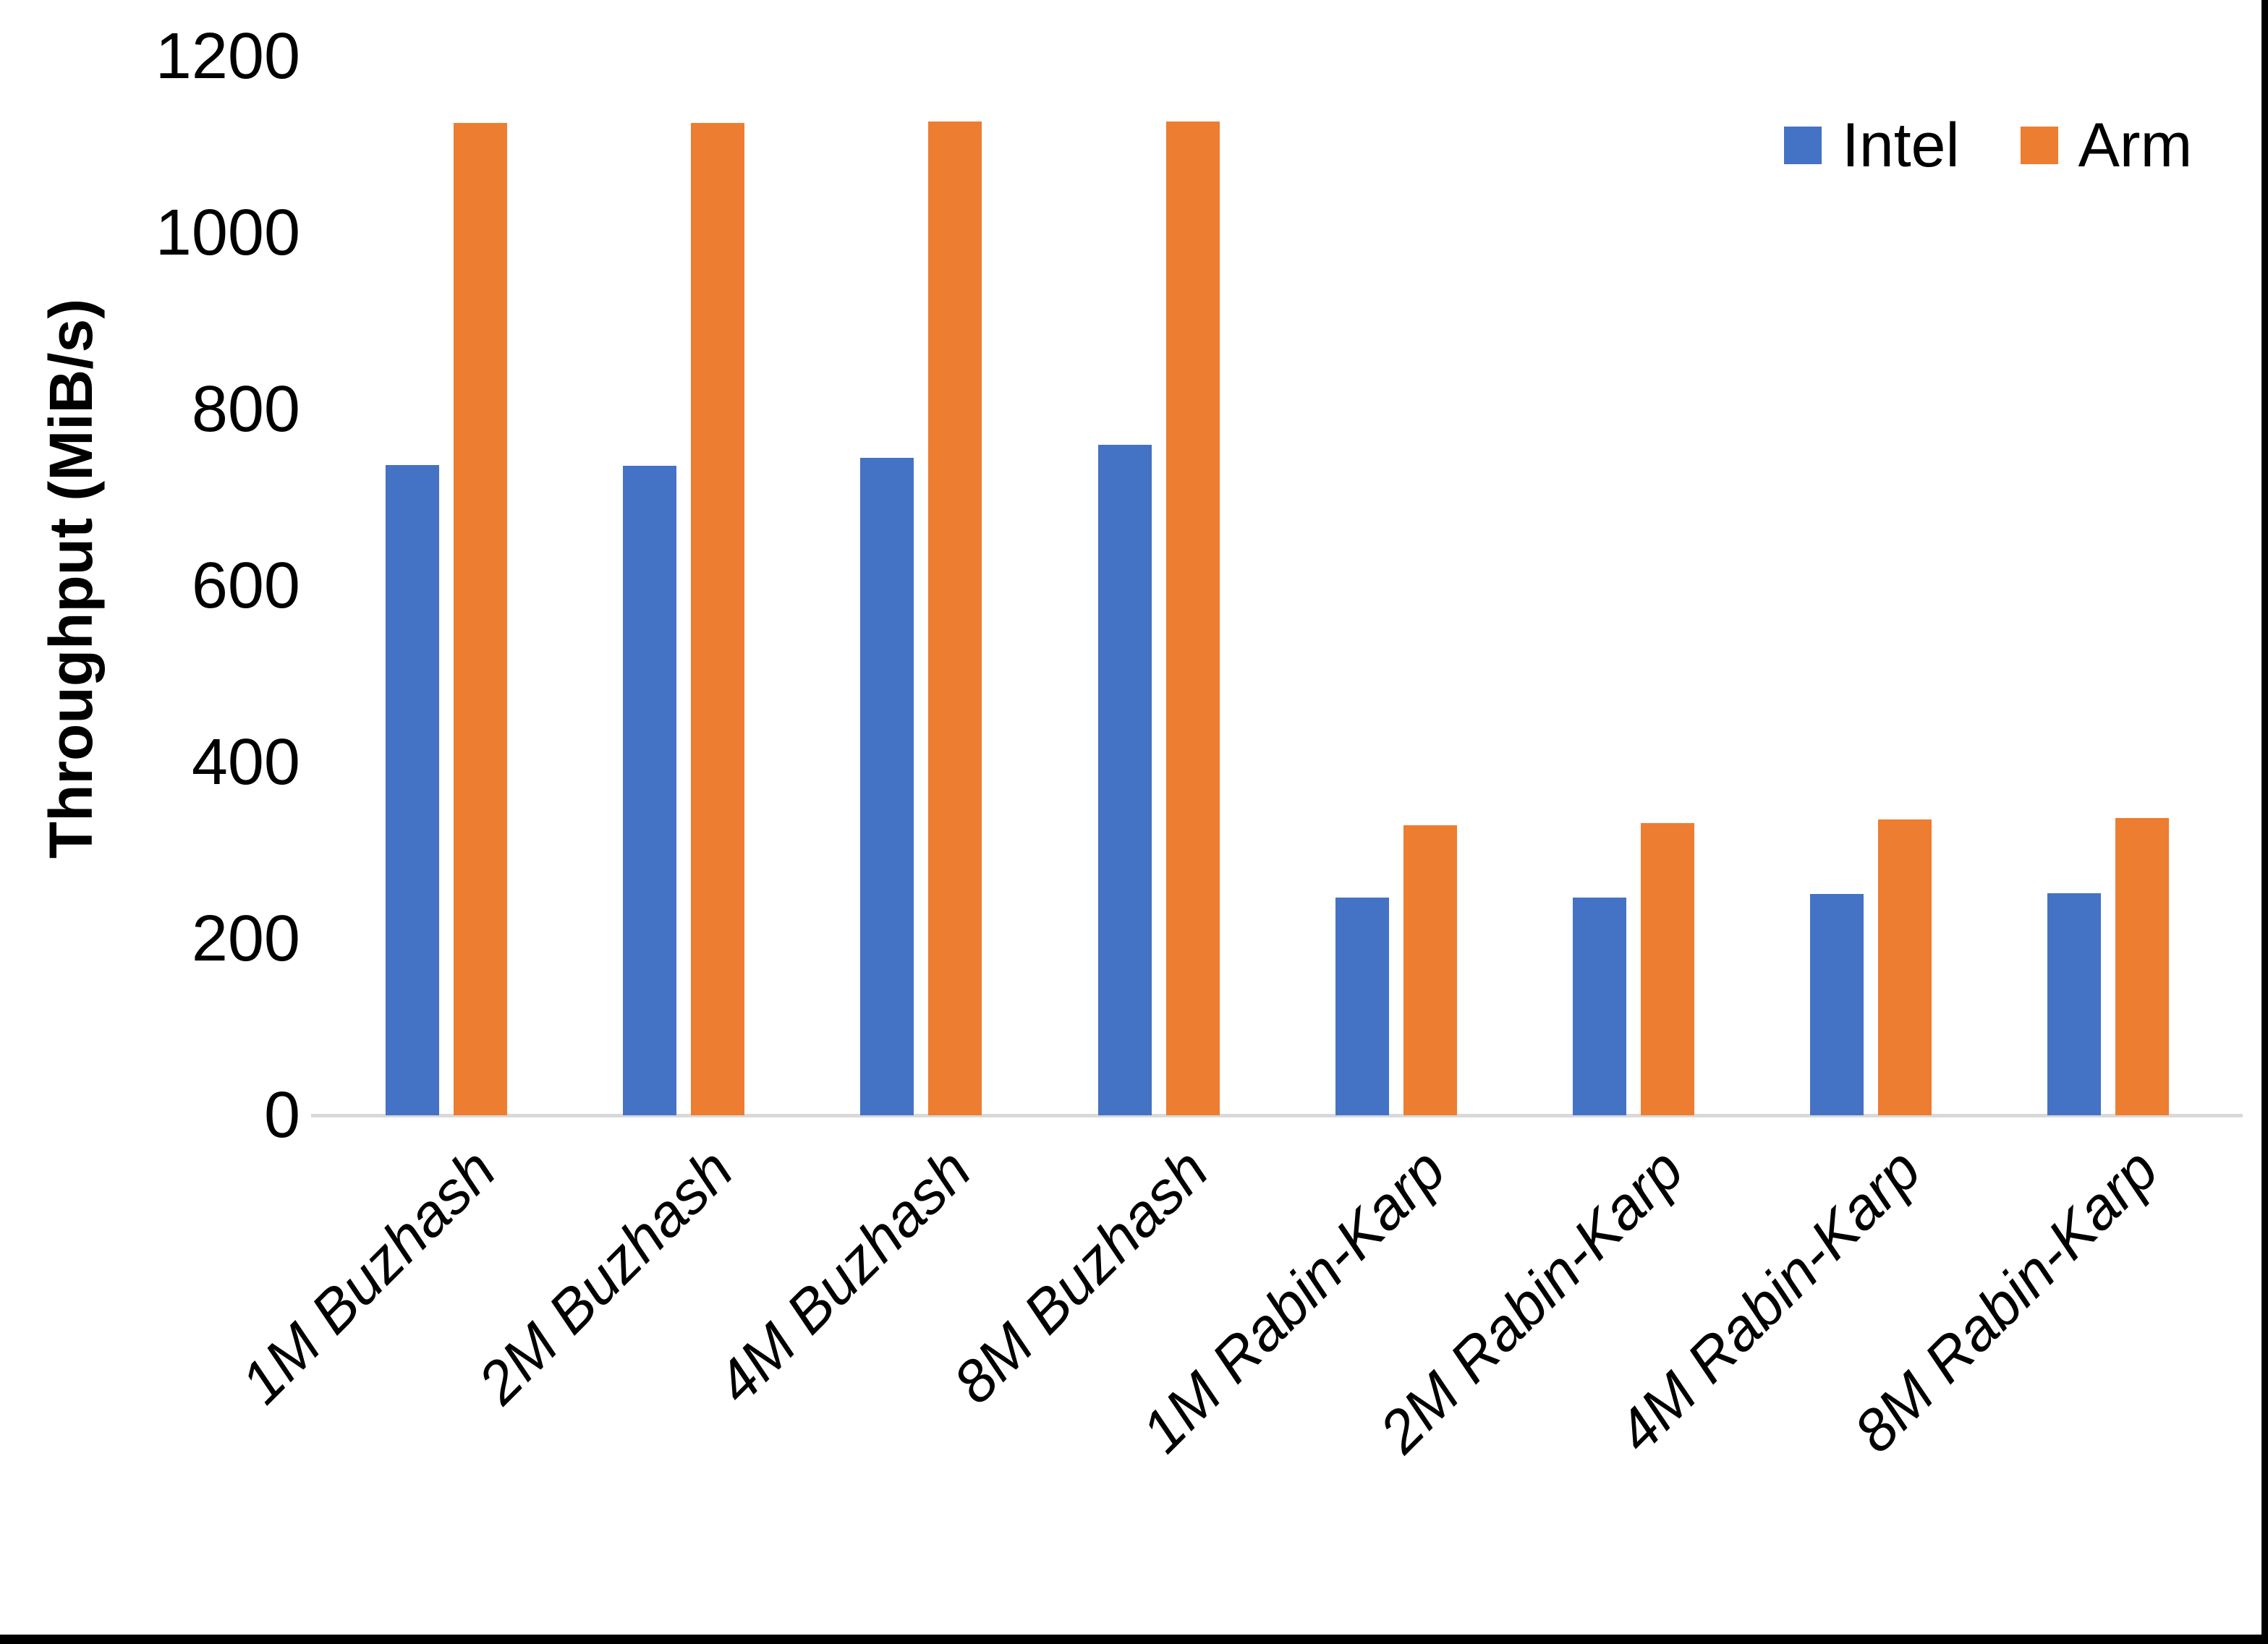 This screenshot has width=2268, height=1644. I want to click on bar-arm-2m-rabin-karp, so click(1667, 969).